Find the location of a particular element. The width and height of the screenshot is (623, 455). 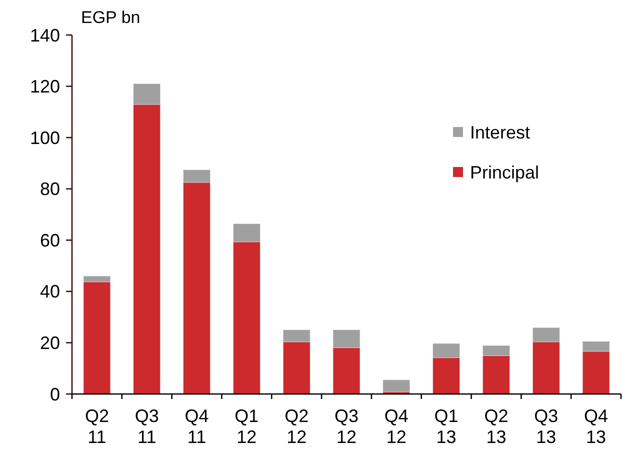

x-tick-label: Q1 13 is located at coordinates (446, 426).